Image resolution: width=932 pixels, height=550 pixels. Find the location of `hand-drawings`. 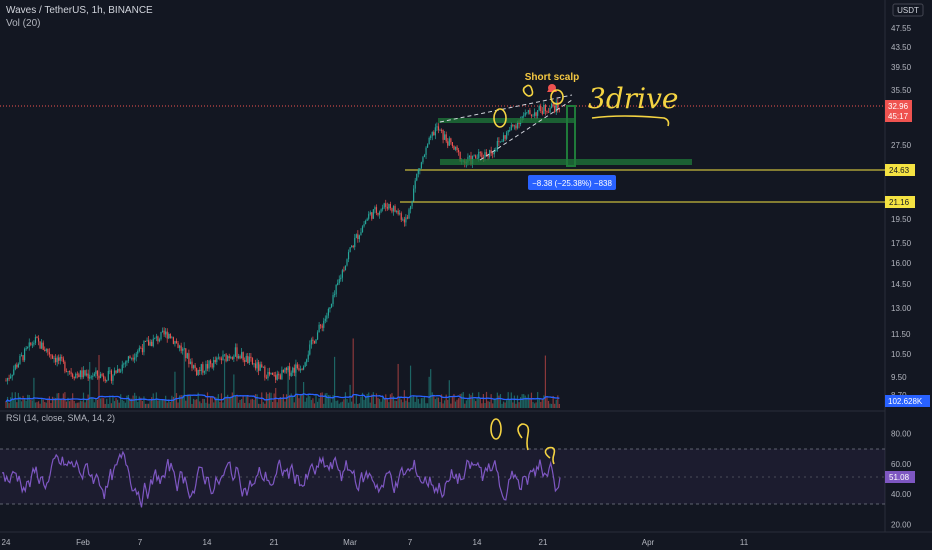

hand-drawings is located at coordinates (580, 274).